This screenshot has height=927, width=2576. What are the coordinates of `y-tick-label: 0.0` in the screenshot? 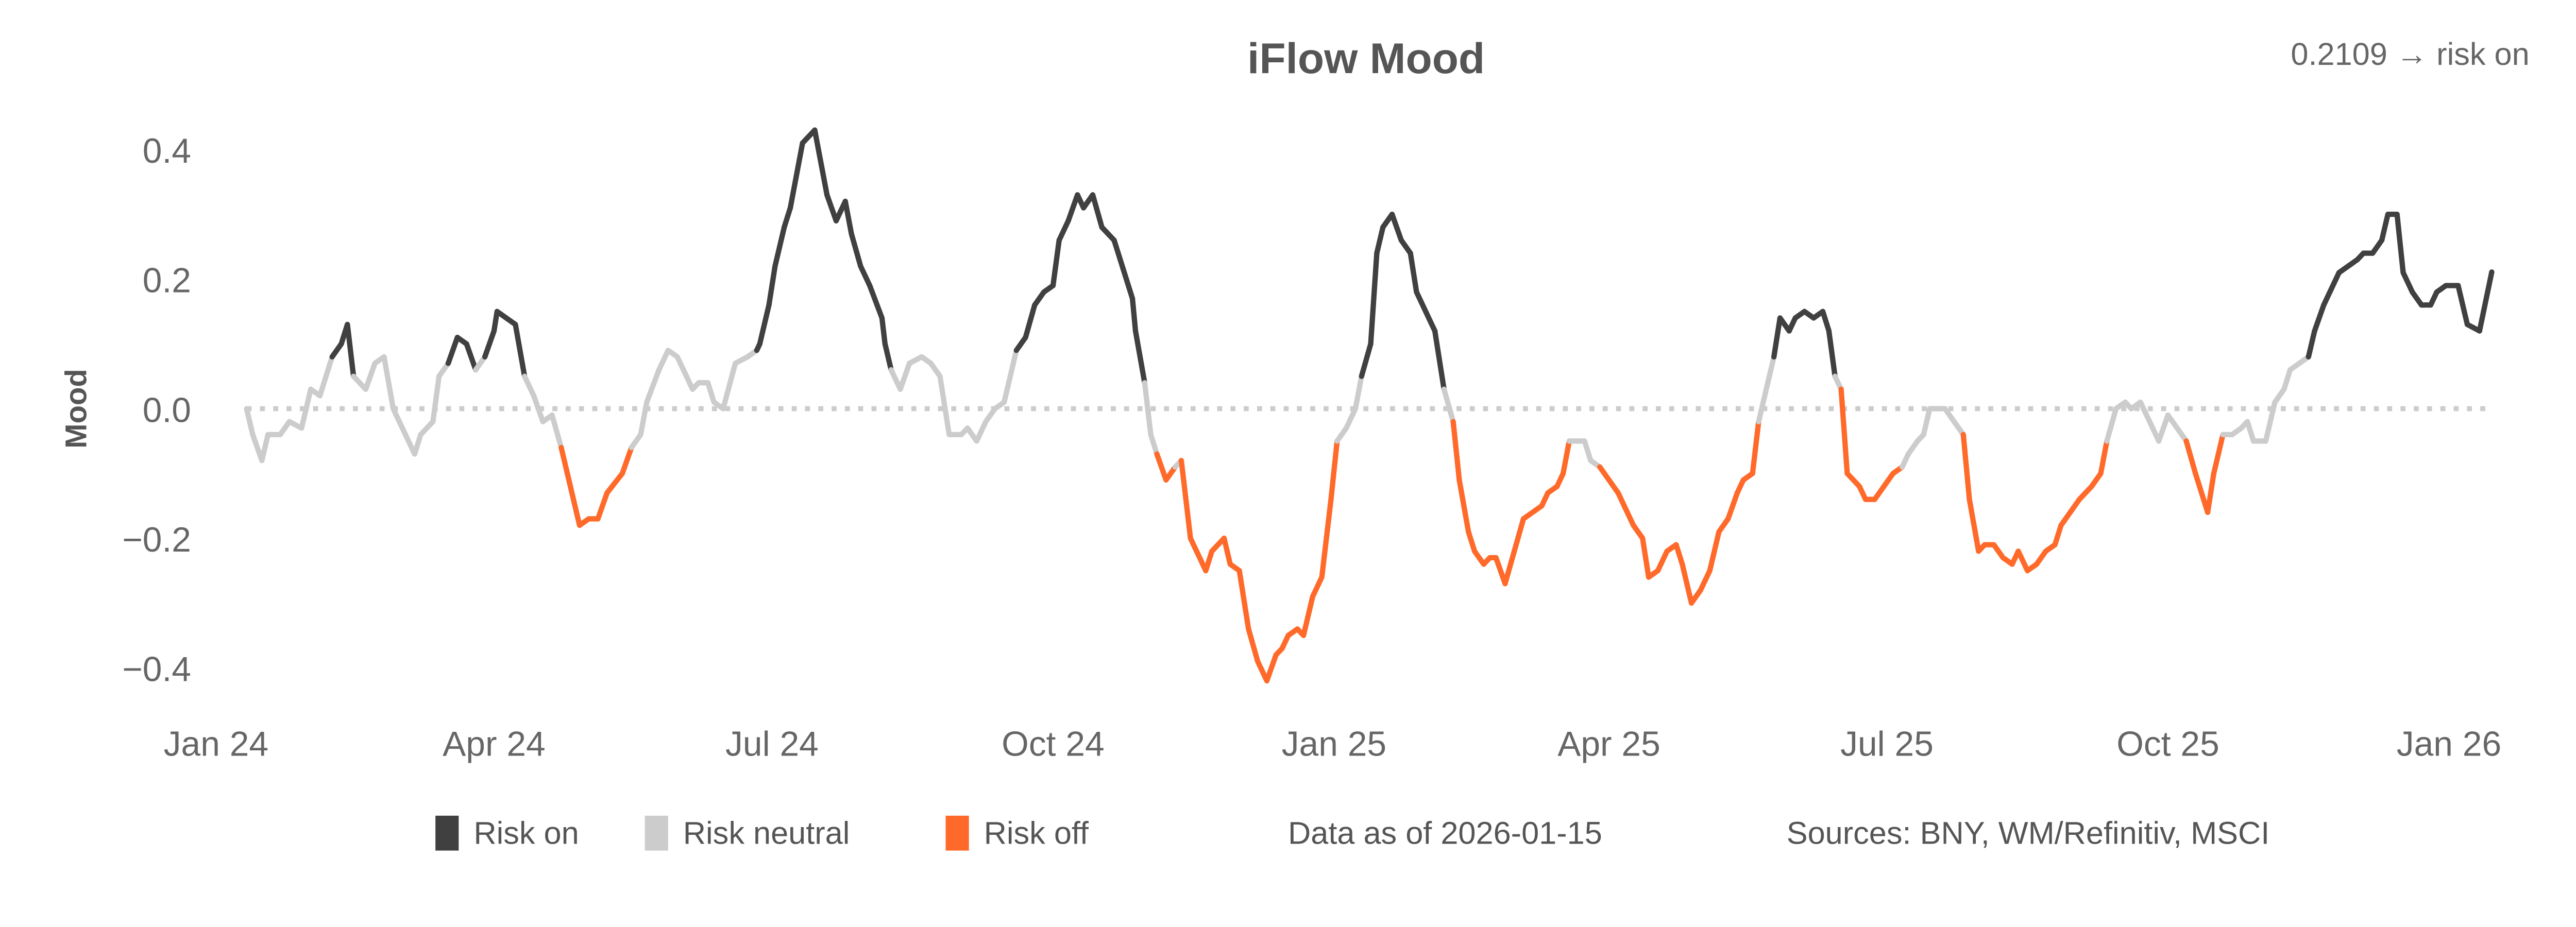 It's located at (167, 410).